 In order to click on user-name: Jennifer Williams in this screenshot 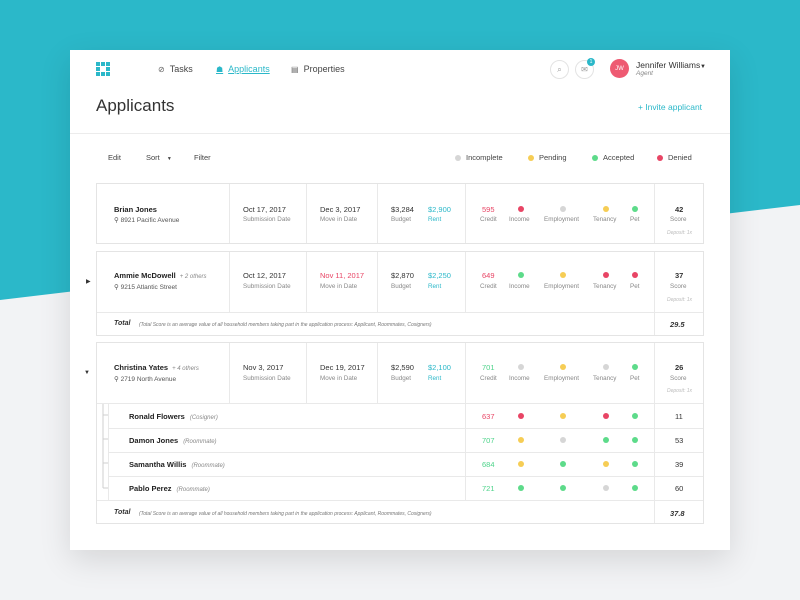, I will do `click(668, 65)`.